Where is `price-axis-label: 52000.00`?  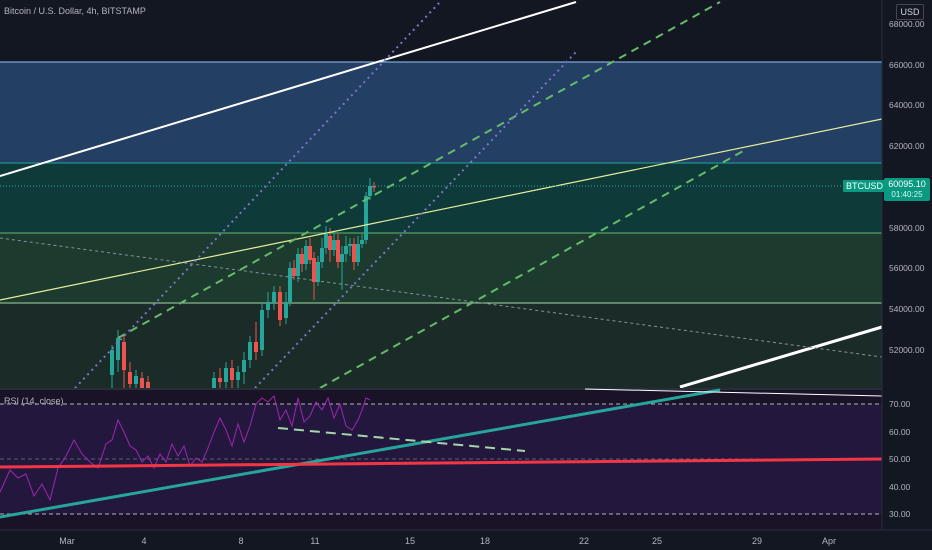
price-axis-label: 52000.00 is located at coordinates (907, 350).